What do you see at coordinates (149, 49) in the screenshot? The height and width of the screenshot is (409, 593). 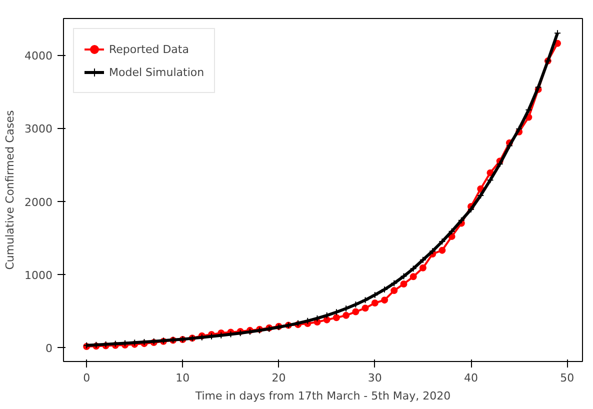 I see `legend-label: Reported Data` at bounding box center [149, 49].